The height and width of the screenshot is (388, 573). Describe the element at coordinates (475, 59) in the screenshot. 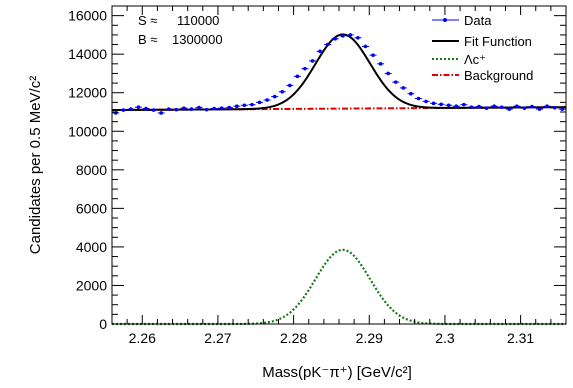

I see `legend-label-signal: Λc⁺` at that location.